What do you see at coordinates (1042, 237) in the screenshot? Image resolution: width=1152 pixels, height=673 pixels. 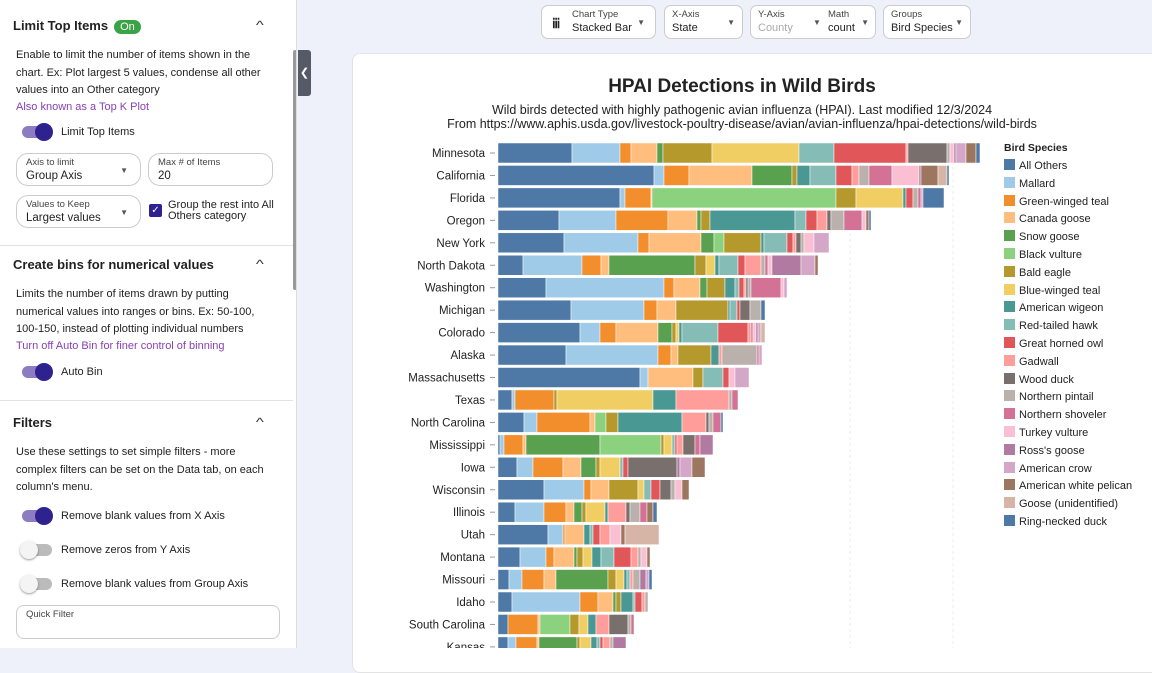 I see `legend-item: Snow goose` at bounding box center [1042, 237].